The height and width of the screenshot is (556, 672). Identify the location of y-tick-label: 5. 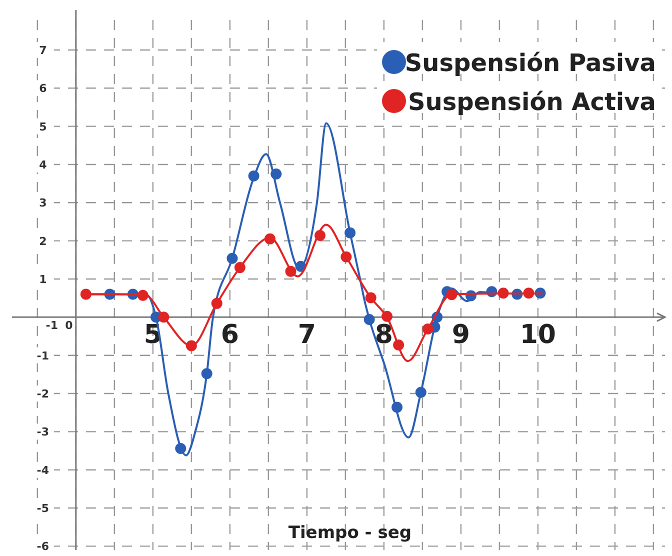
(43, 127).